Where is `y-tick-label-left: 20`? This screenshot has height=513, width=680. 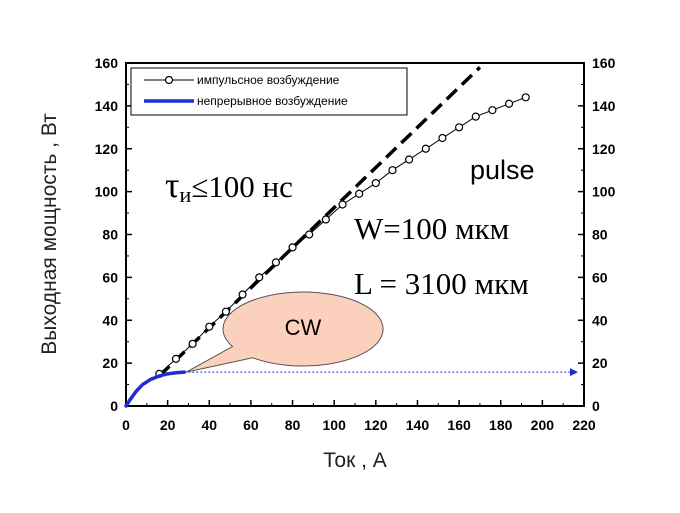
y-tick-label-left: 20 is located at coordinates (110, 363).